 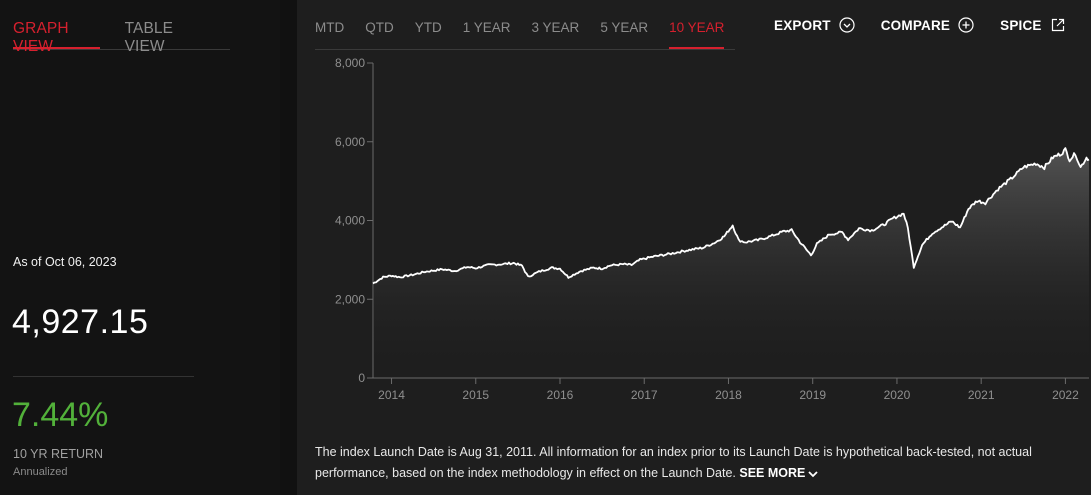 I want to click on tab-table-view: TABLE VIEW, so click(x=149, y=37).